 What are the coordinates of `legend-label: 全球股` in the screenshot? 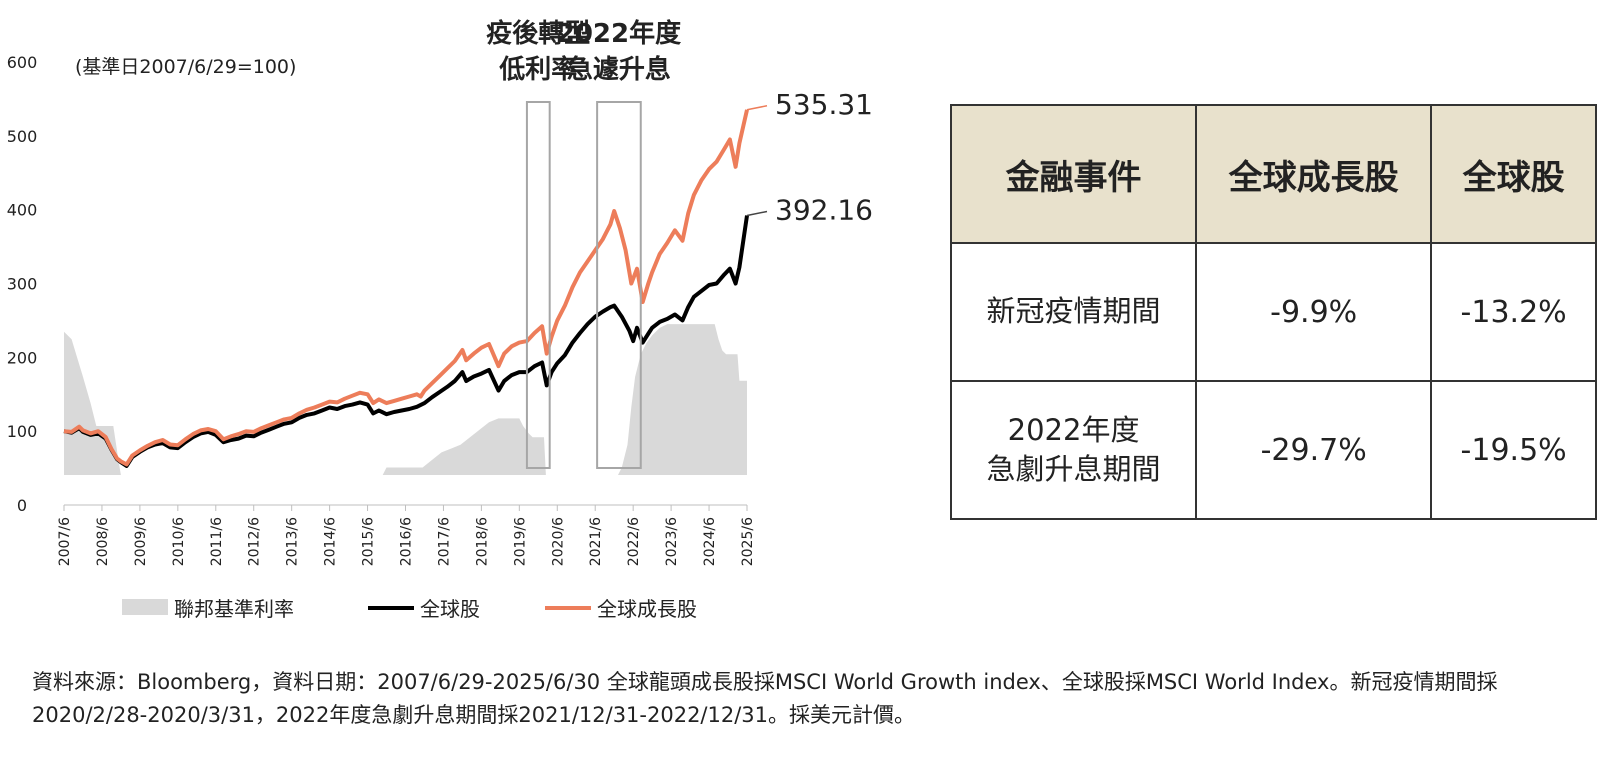 It's located at (450, 609).